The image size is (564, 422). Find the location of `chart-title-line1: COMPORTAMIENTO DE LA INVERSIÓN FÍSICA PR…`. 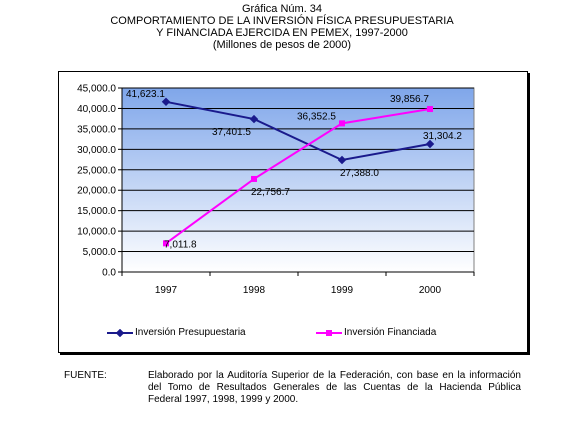

chart-title-line1: COMPORTAMIENTO DE LA INVERSIÓN FÍSICA PR… is located at coordinates (282, 21).